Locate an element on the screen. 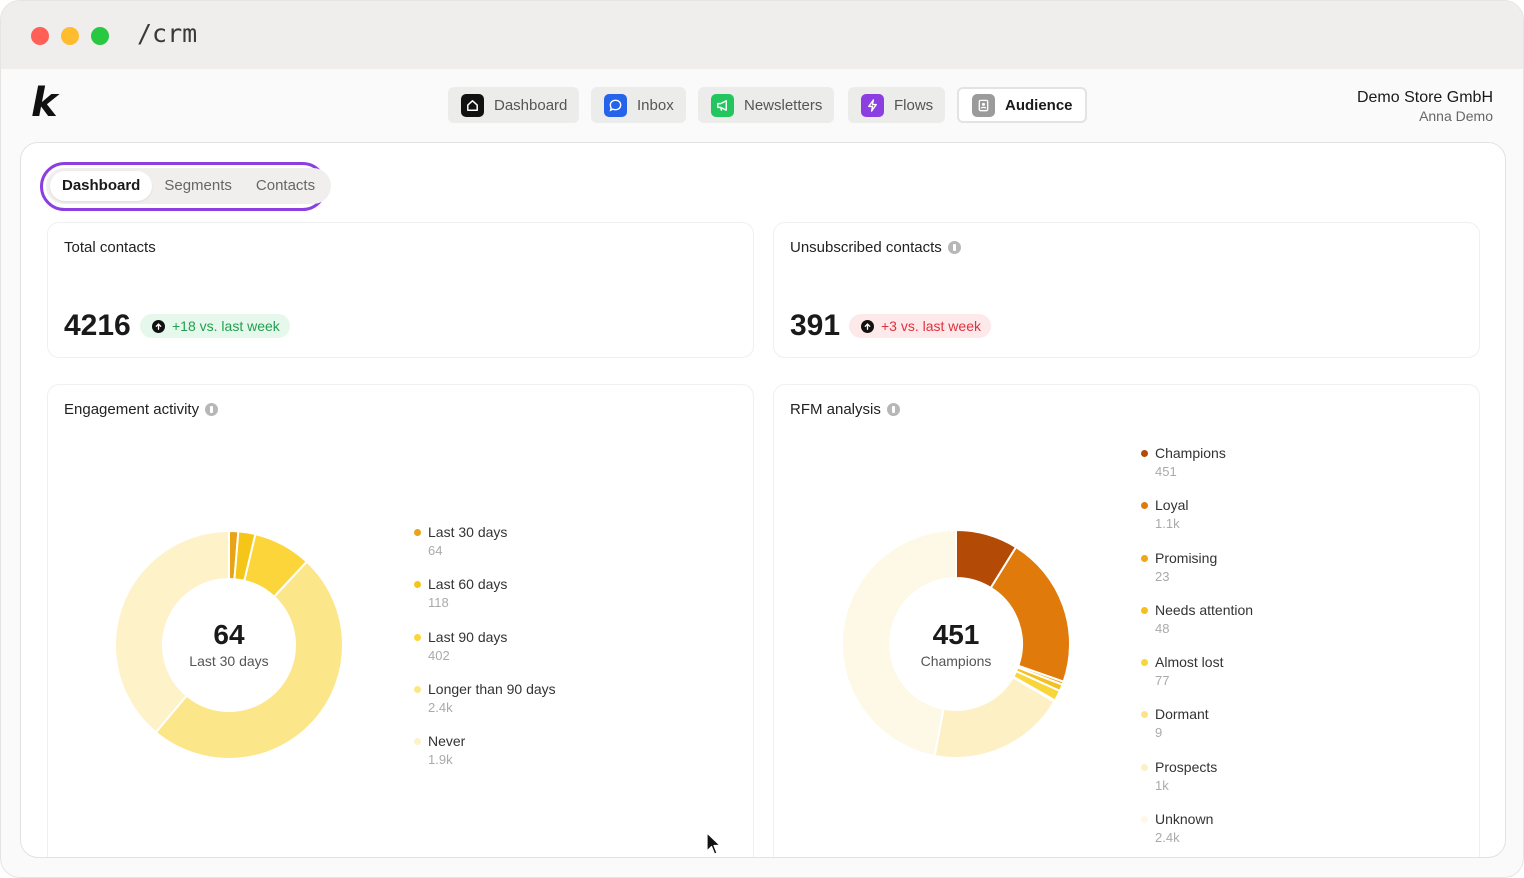 This screenshot has height=878, width=1524. legend-value: 1.1k is located at coordinates (1167, 524).